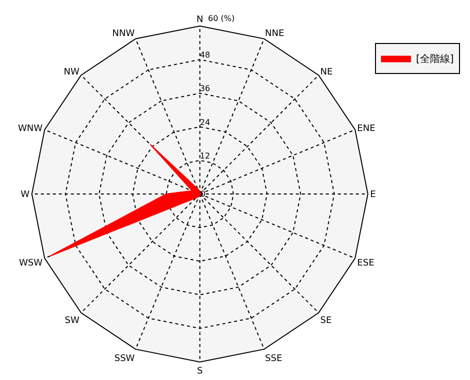  I want to click on spoke-label: NNW, so click(123, 34).